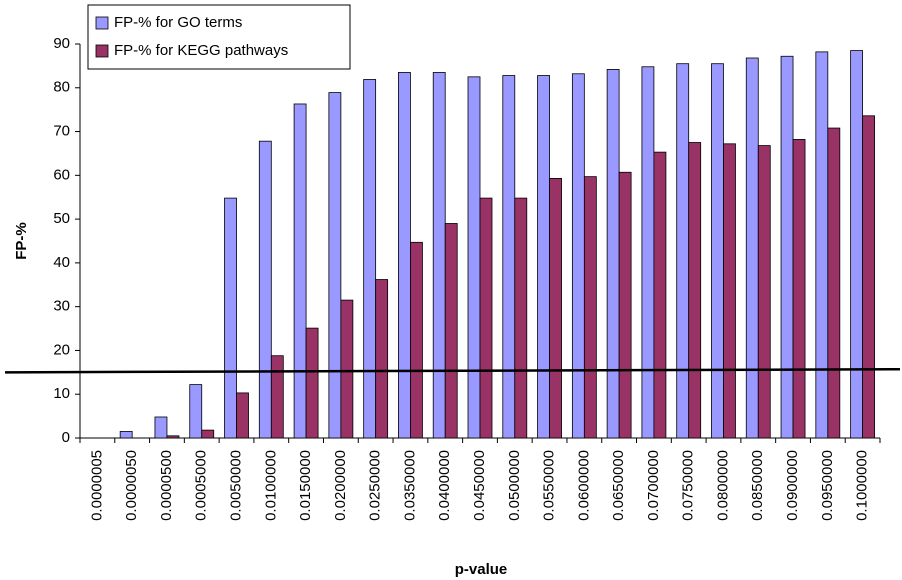 Image resolution: width=902 pixels, height=580 pixels. I want to click on legend-box, so click(219, 37).